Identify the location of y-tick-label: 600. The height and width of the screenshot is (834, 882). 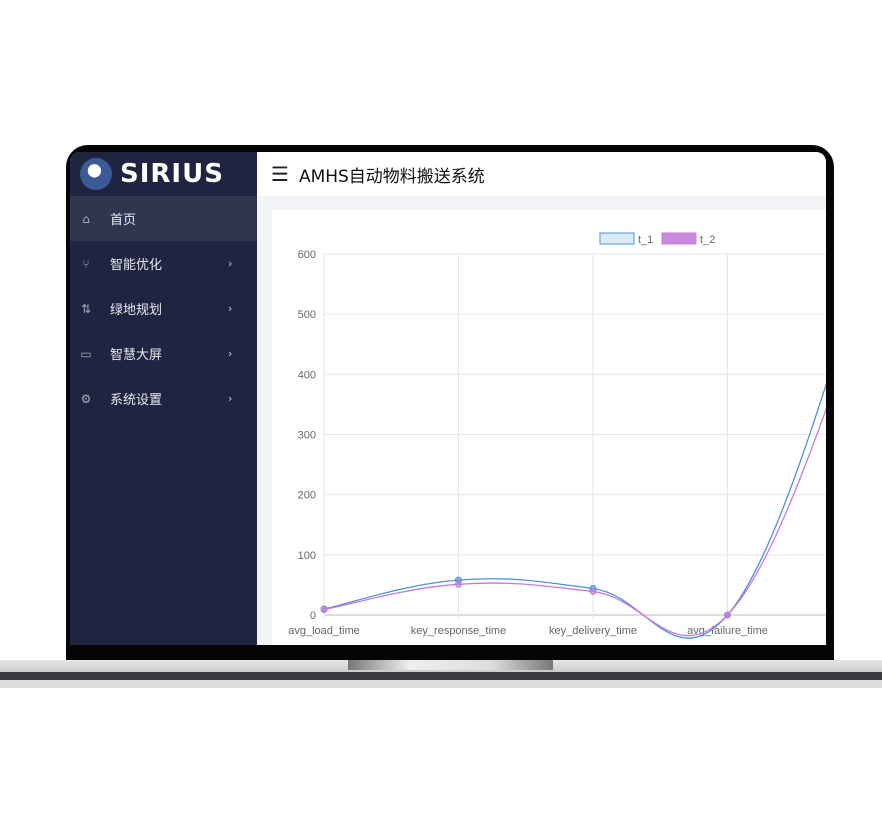
(307, 255).